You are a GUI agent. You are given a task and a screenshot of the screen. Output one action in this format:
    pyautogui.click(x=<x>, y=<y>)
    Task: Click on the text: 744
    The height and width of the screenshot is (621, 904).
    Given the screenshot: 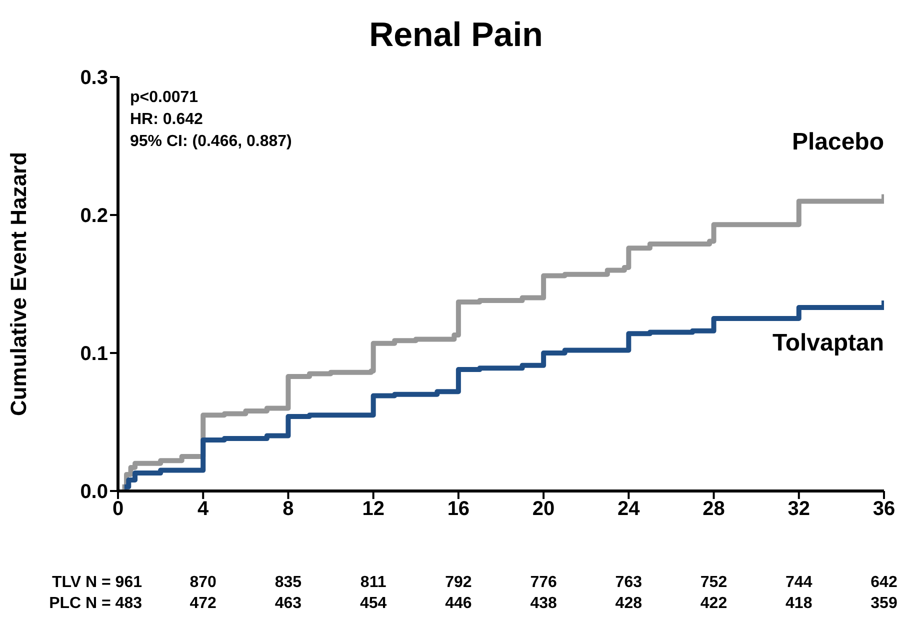 What is the action you would take?
    pyautogui.click(x=799, y=583)
    